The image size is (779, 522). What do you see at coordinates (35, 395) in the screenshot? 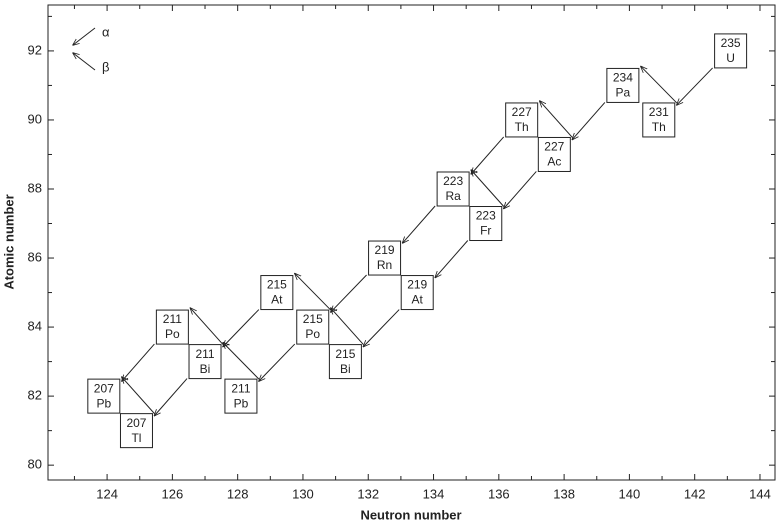
I see `y-tick-label: 82` at bounding box center [35, 395].